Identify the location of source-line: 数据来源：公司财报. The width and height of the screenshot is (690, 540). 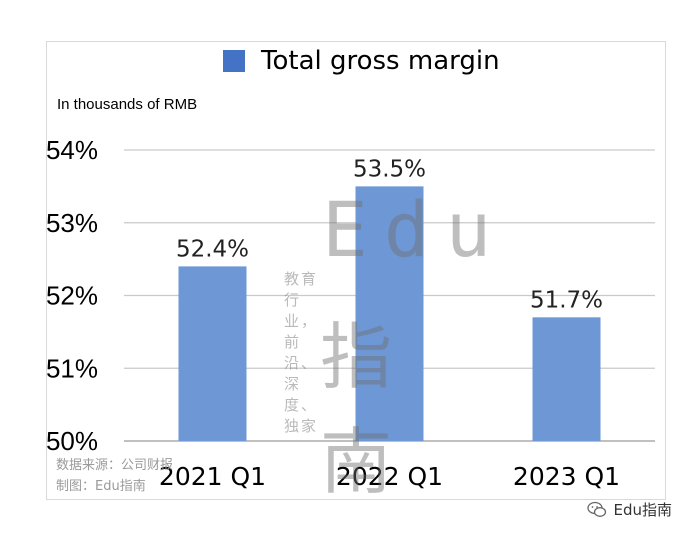
(114, 463).